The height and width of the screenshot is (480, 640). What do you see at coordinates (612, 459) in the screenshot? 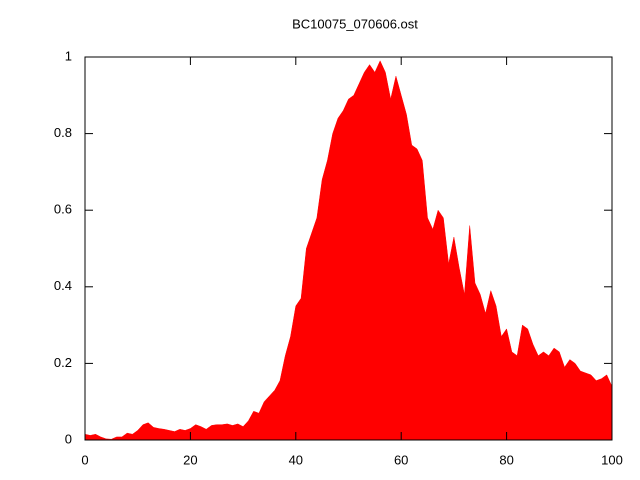
I see `x-tick-label: 100` at bounding box center [612, 459].